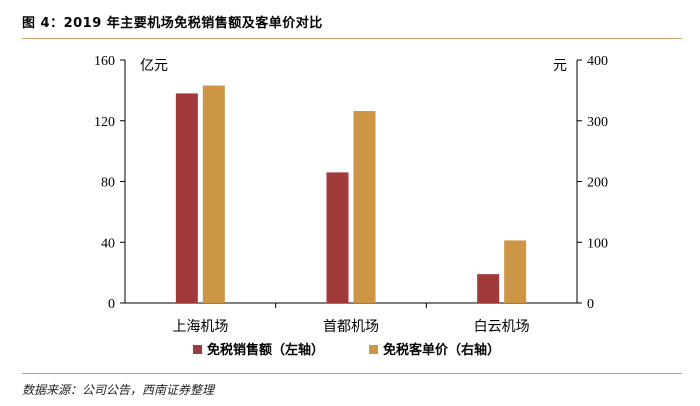 This screenshot has height=406, width=700. I want to click on category-label: 上海机场, so click(200, 327).